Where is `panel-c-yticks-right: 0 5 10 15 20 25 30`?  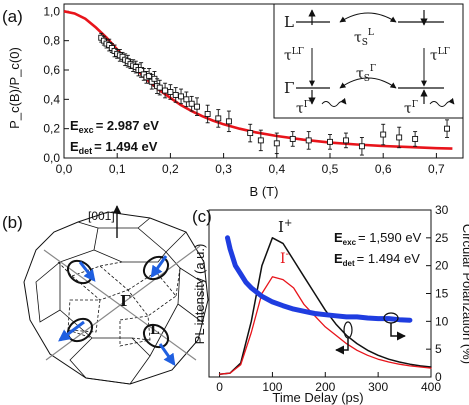 panel-c-yticks-right: 0 5 10 15 20 25 30 is located at coordinates (437, 293).